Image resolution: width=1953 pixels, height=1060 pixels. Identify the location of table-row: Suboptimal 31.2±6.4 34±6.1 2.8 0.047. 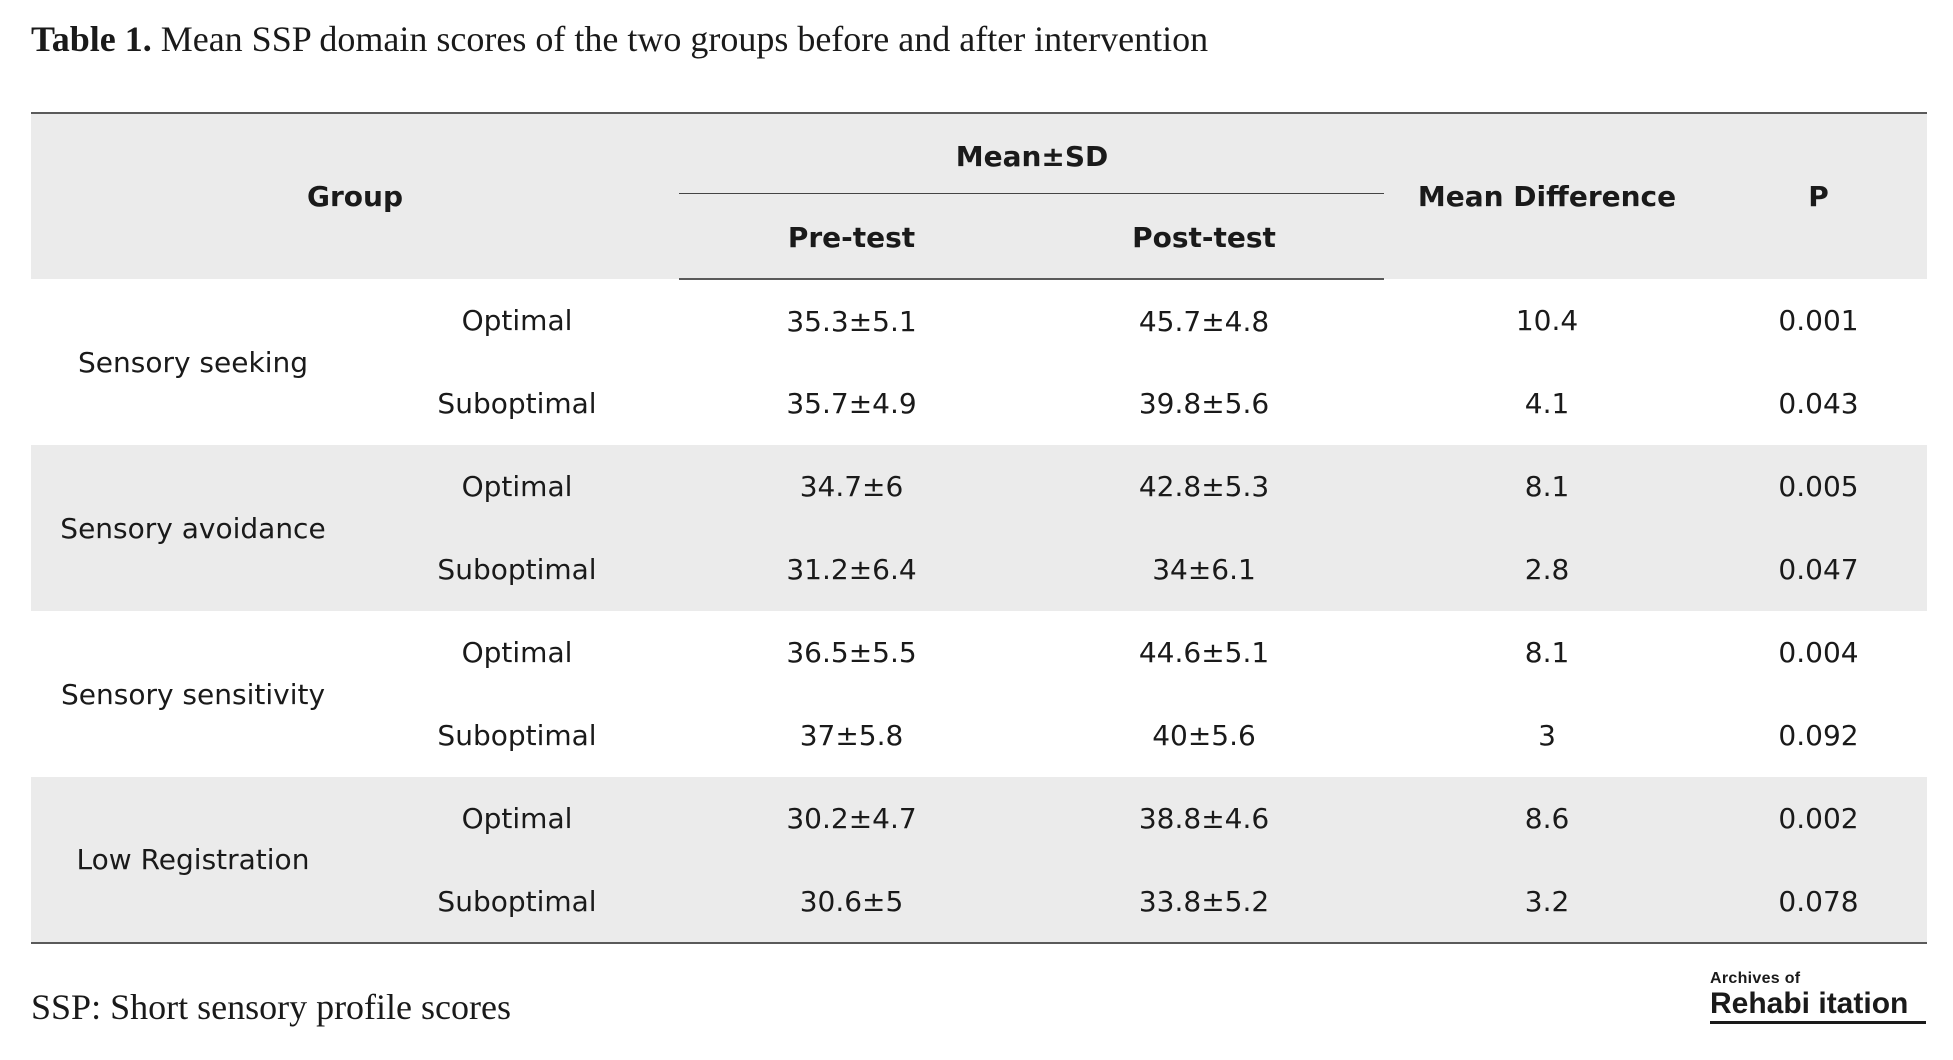
(979, 569).